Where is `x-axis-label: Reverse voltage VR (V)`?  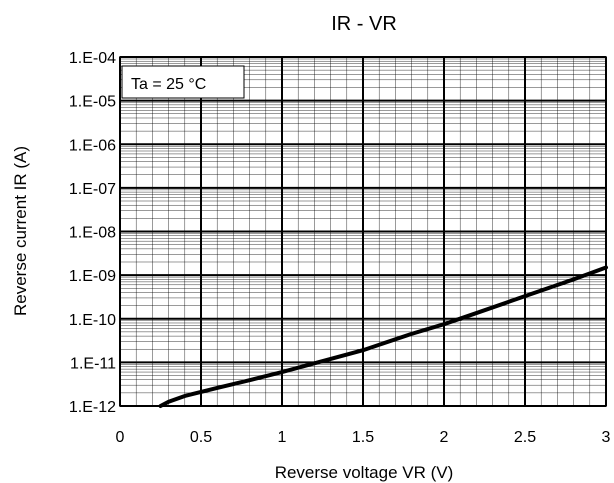 x-axis-label: Reverse voltage VR (V) is located at coordinates (364, 472).